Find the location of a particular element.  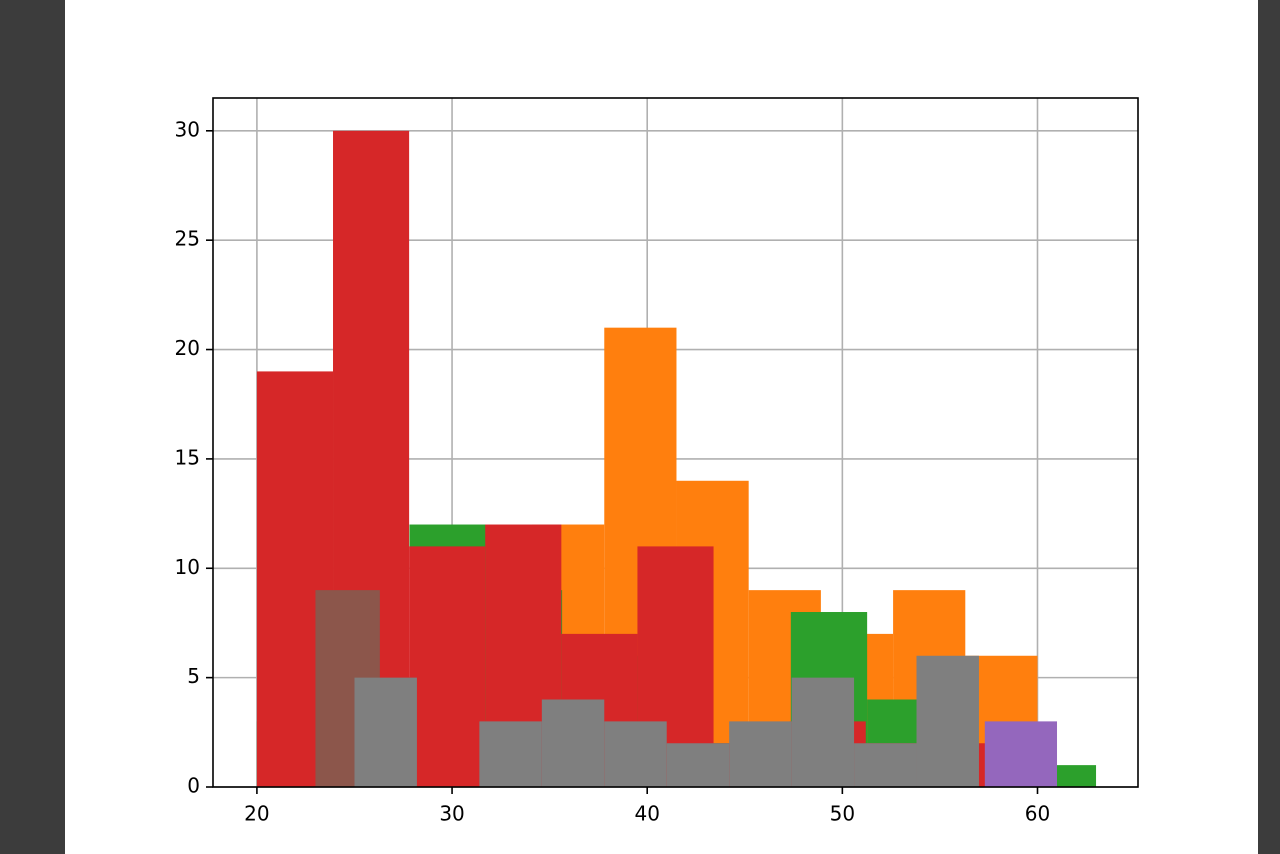

y-tick-label: 25 is located at coordinates (187, 239).